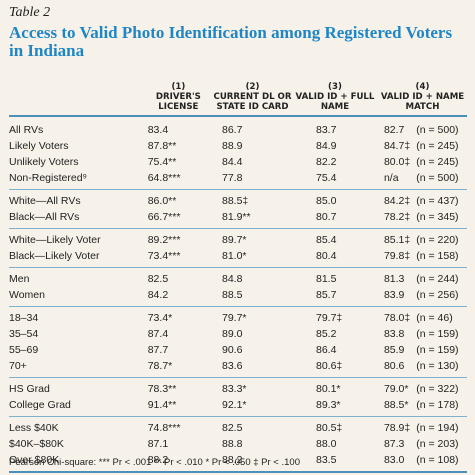 The height and width of the screenshot is (475, 475). Describe the element at coordinates (76, 199) in the screenshot. I see `row-label: White—All RVs` at that location.